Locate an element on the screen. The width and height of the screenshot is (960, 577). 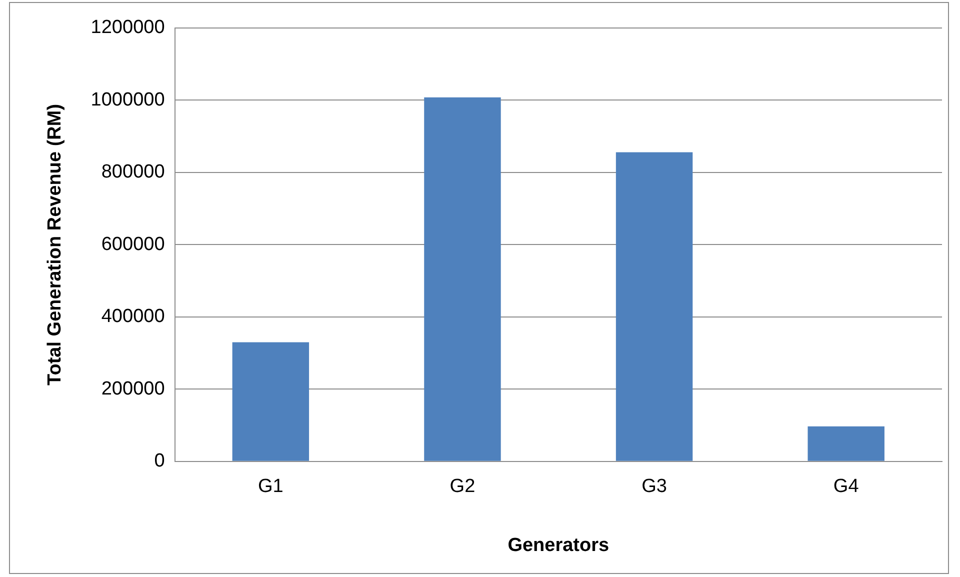
x-tick-label: G3 is located at coordinates (654, 487).